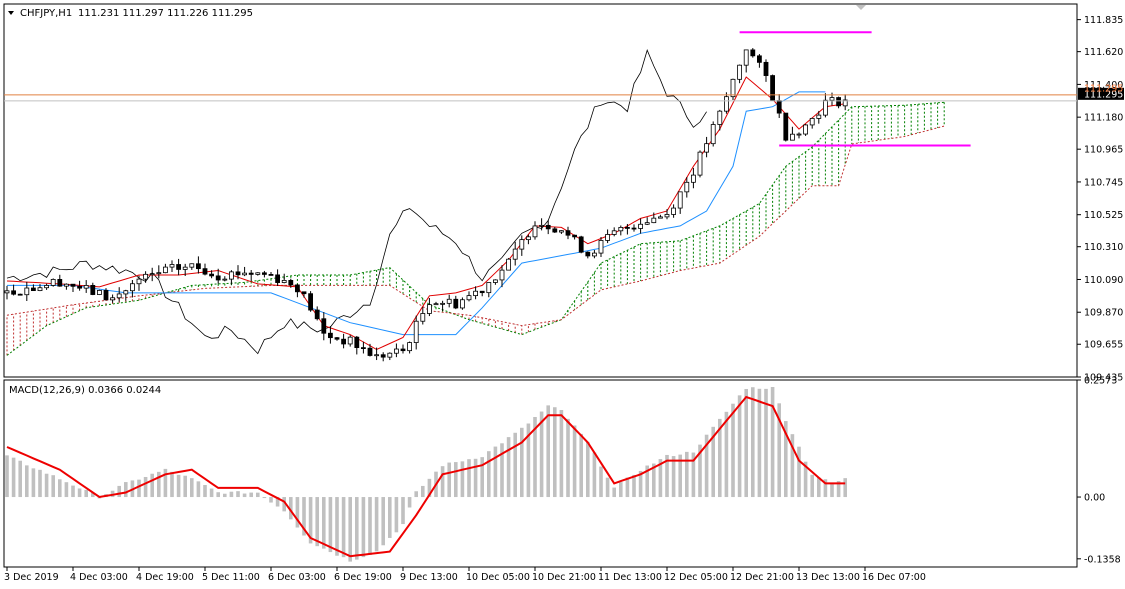 The height and width of the screenshot is (589, 1125). Describe the element at coordinates (11, 13) in the screenshot. I see `symbol-menu-arrow-icon` at that location.